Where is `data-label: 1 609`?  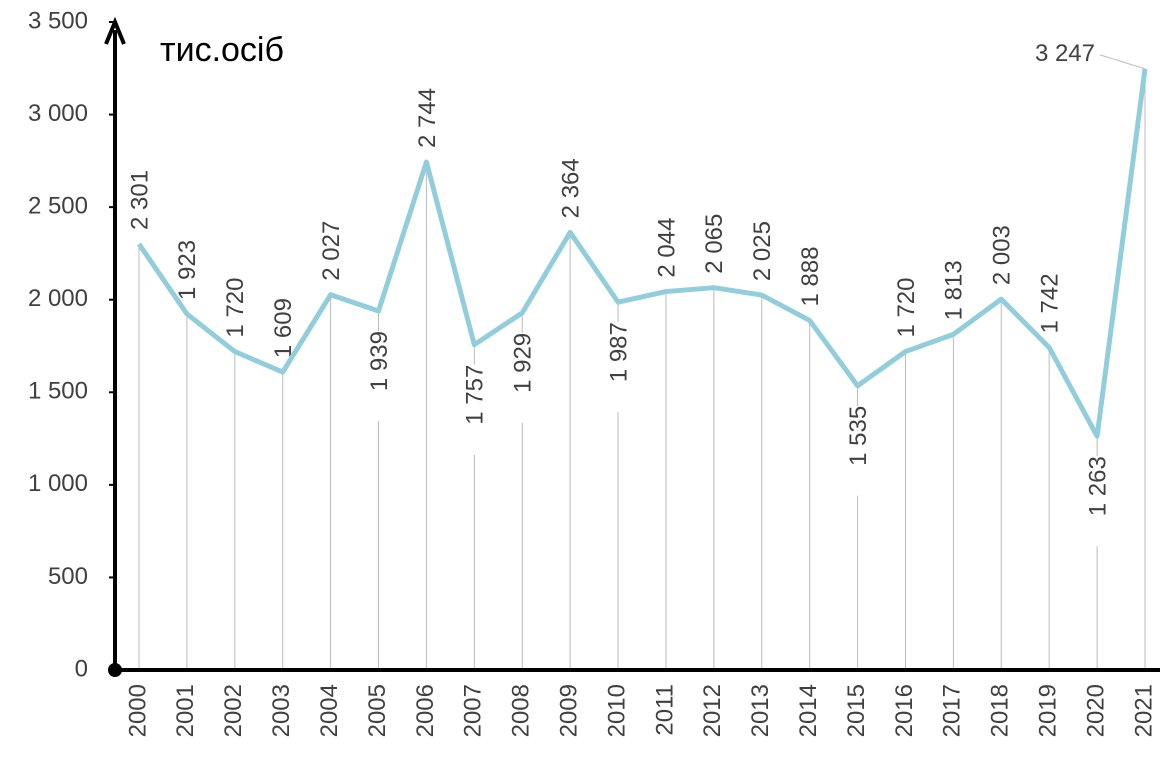 data-label: 1 609 is located at coordinates (283, 328).